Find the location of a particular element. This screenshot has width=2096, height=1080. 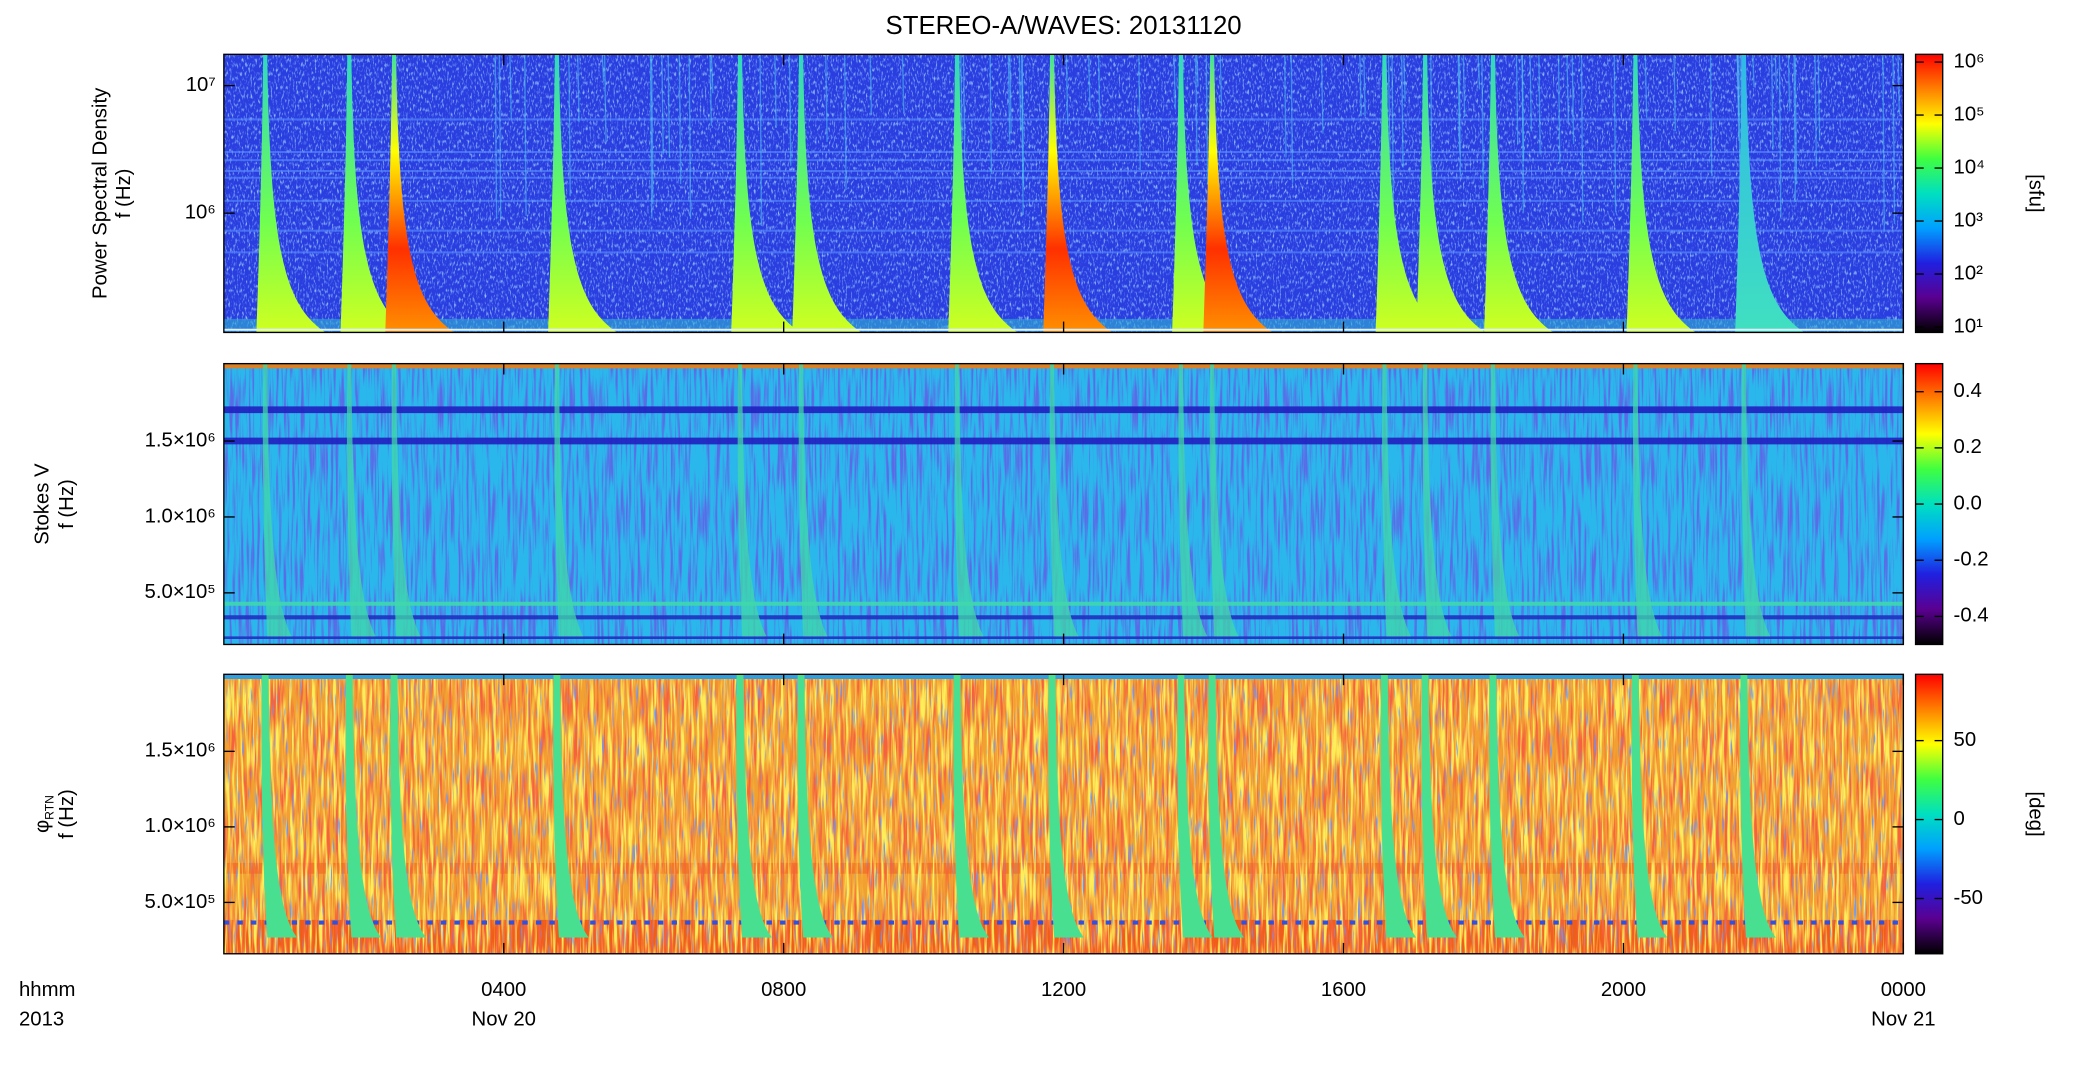

colorbar-tick-label: 10² is located at coordinates (1969, 273).